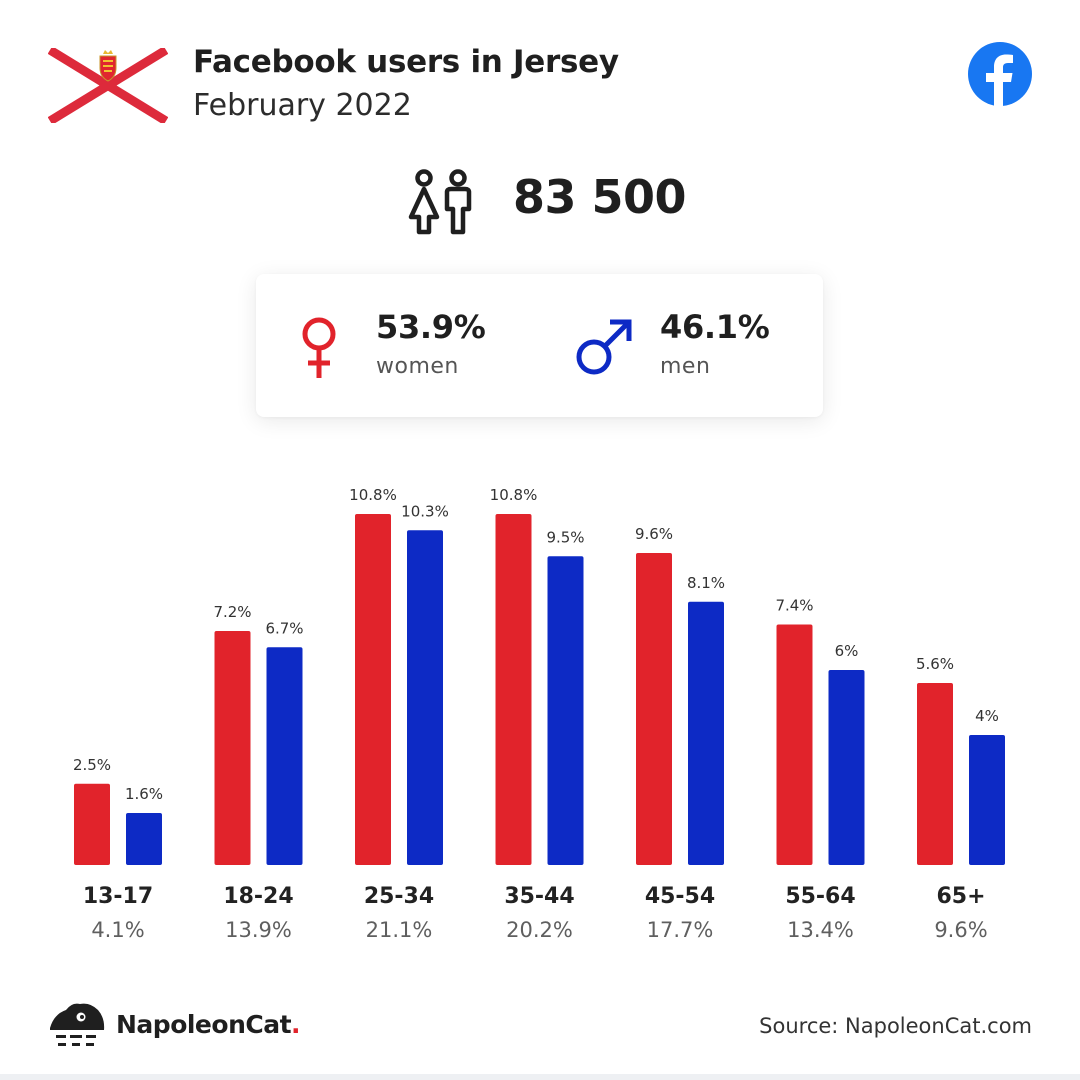 The image size is (1080, 1080). Describe the element at coordinates (539, 345) in the screenshot. I see `gender-split-card: 53.9% women 46.1% men` at that location.